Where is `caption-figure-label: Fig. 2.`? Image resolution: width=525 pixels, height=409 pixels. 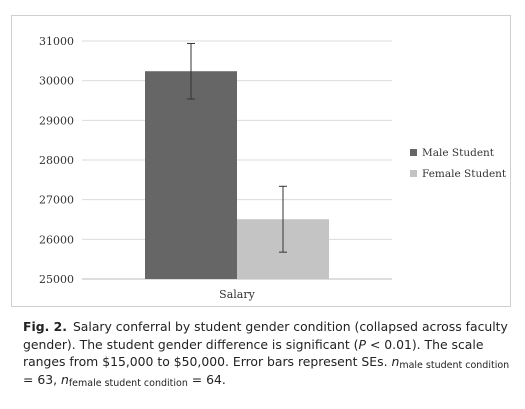
caption-figure-label: Fig. 2. is located at coordinates (45, 326).